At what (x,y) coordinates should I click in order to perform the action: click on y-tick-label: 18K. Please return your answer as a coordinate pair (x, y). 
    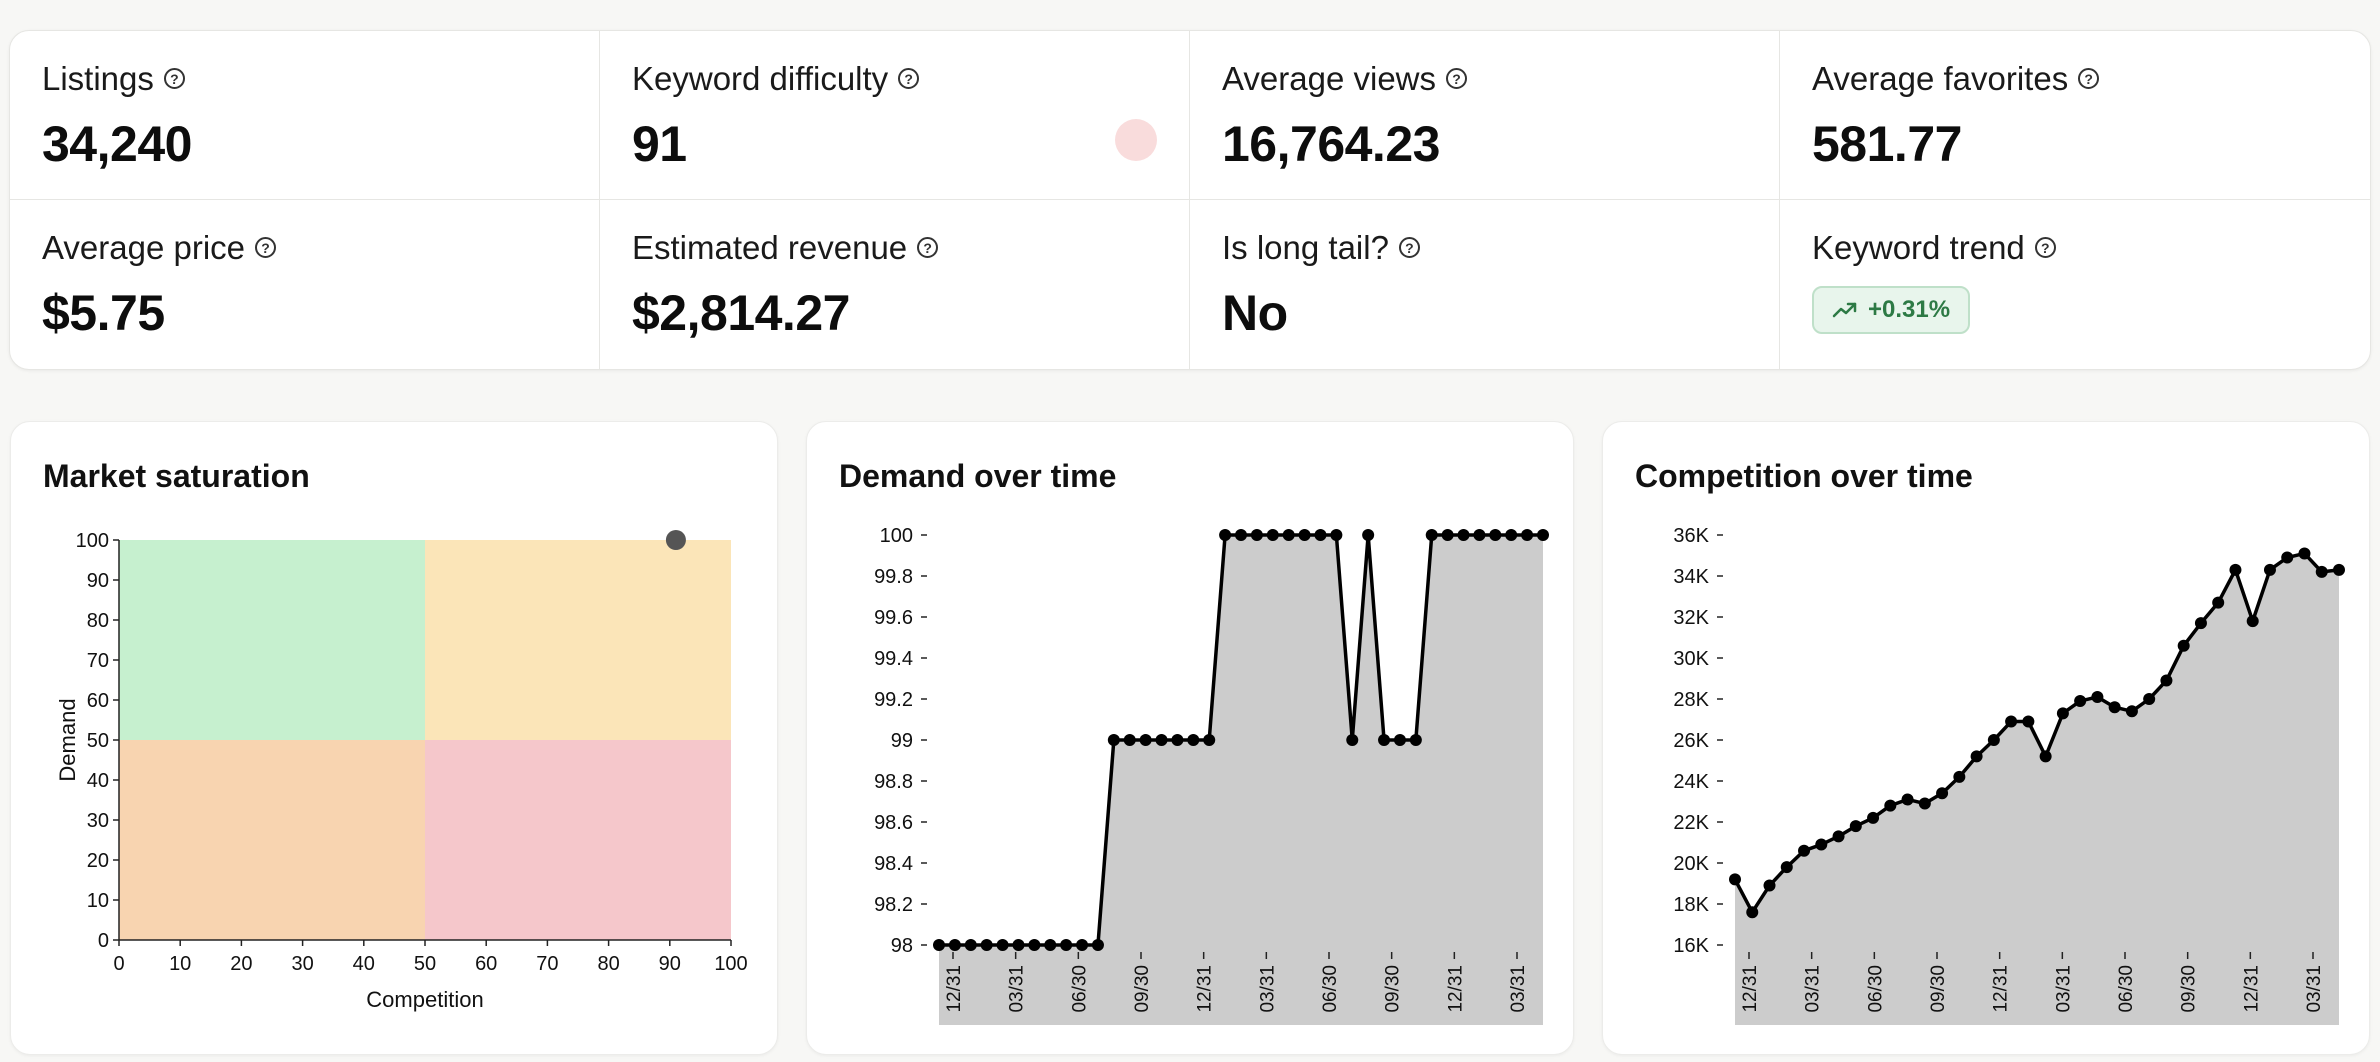
    Looking at the image, I should click on (1691, 905).